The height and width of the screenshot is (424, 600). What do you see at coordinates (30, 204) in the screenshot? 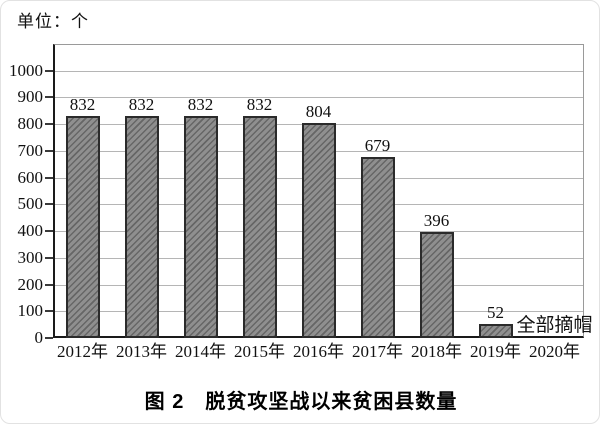
I see `y-tick-label-500: 500` at bounding box center [30, 204].